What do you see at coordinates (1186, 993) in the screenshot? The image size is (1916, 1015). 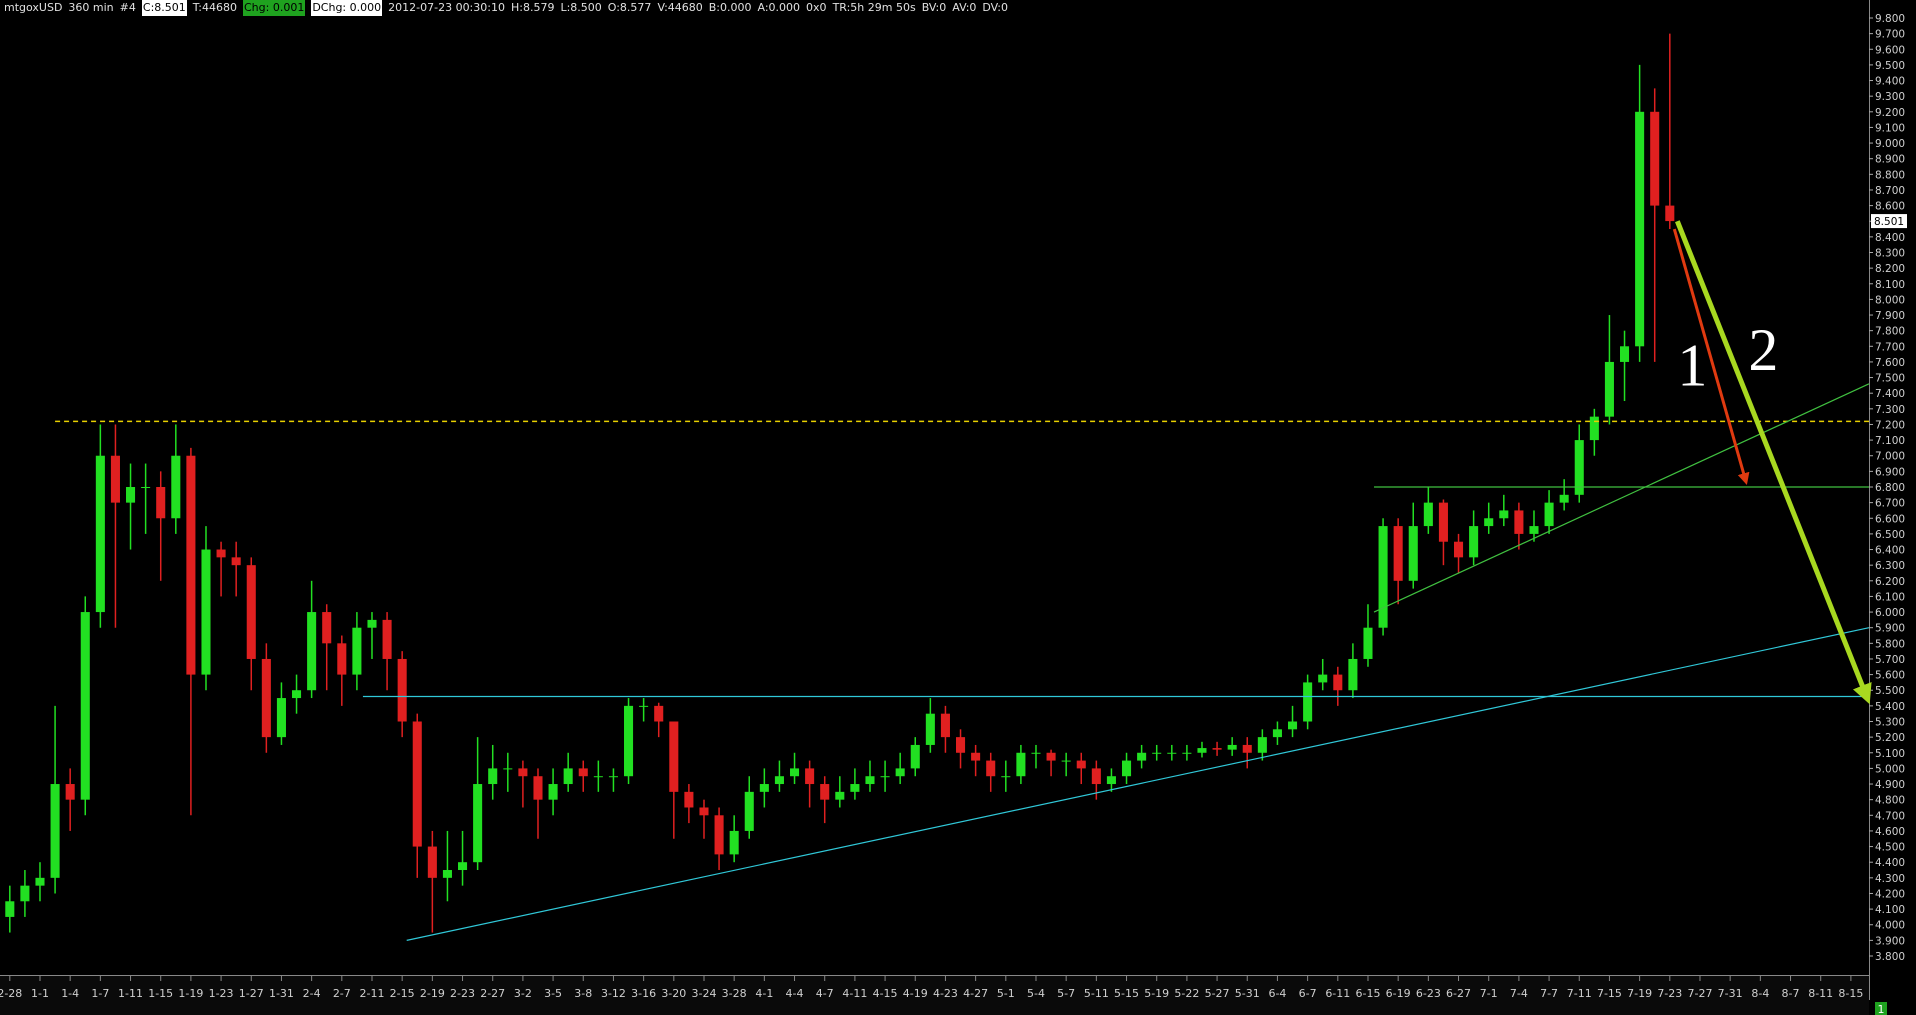 I see `x-tick-label: 5-22` at bounding box center [1186, 993].